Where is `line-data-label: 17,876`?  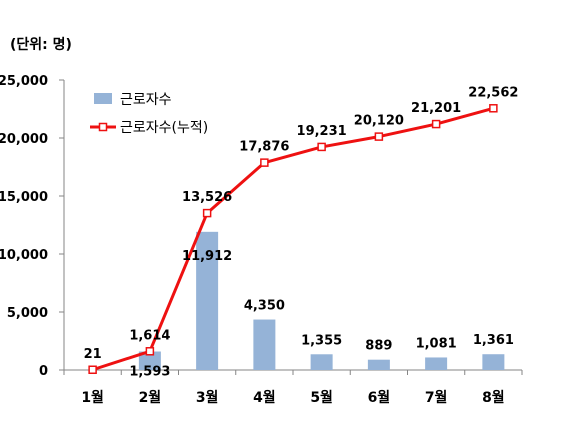
line-data-label: 17,876 is located at coordinates (264, 147).